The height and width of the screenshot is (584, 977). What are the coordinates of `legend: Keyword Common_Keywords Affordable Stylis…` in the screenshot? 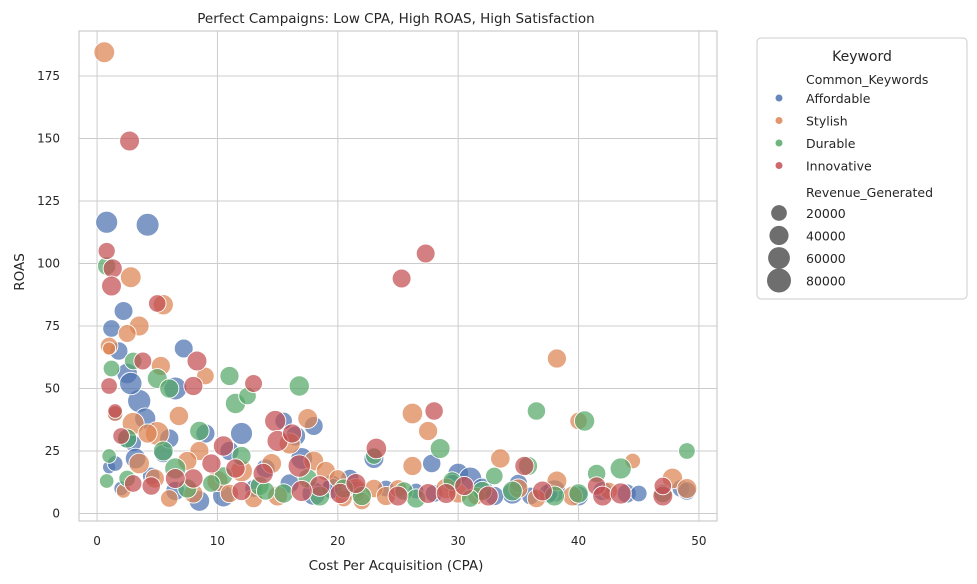 It's located at (862, 168).